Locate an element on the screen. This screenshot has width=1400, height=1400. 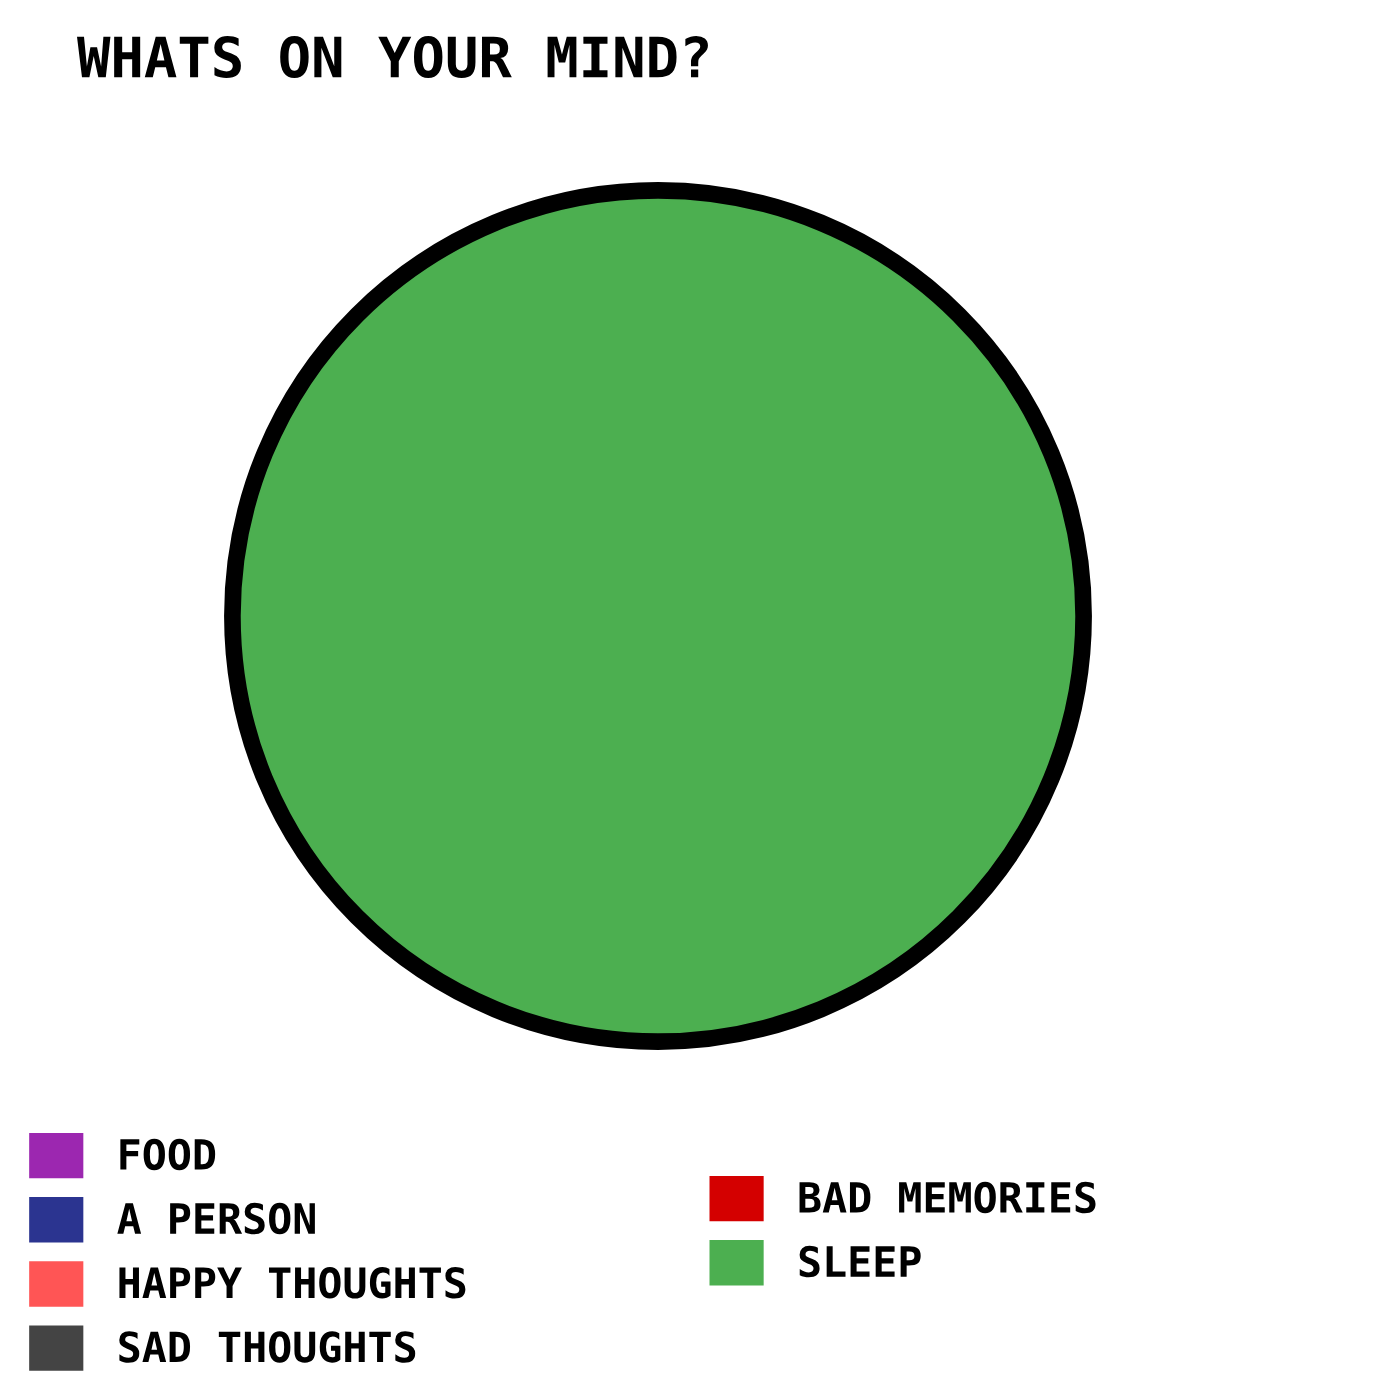
legend-label: SAD THOUGHTS is located at coordinates (267, 1347).